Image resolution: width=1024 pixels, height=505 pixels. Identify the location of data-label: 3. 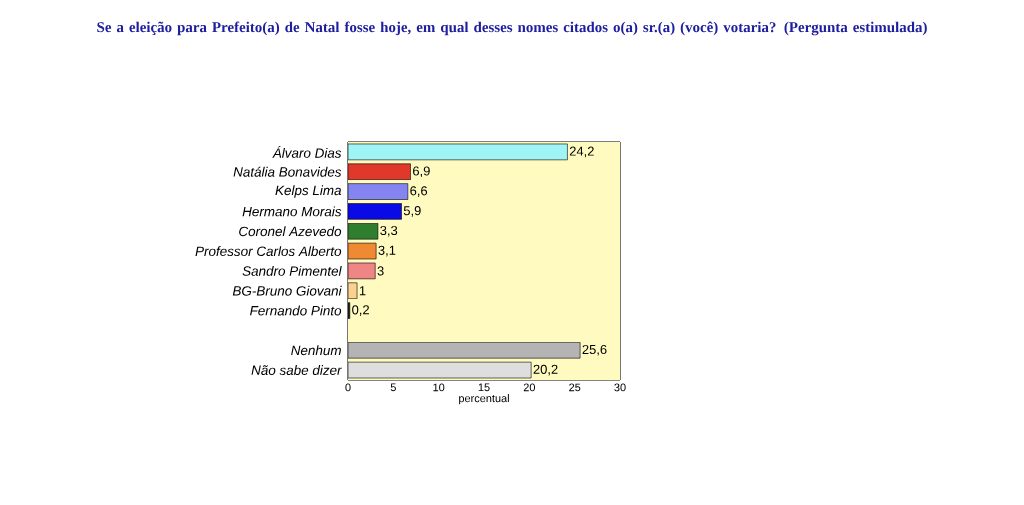
(380, 271).